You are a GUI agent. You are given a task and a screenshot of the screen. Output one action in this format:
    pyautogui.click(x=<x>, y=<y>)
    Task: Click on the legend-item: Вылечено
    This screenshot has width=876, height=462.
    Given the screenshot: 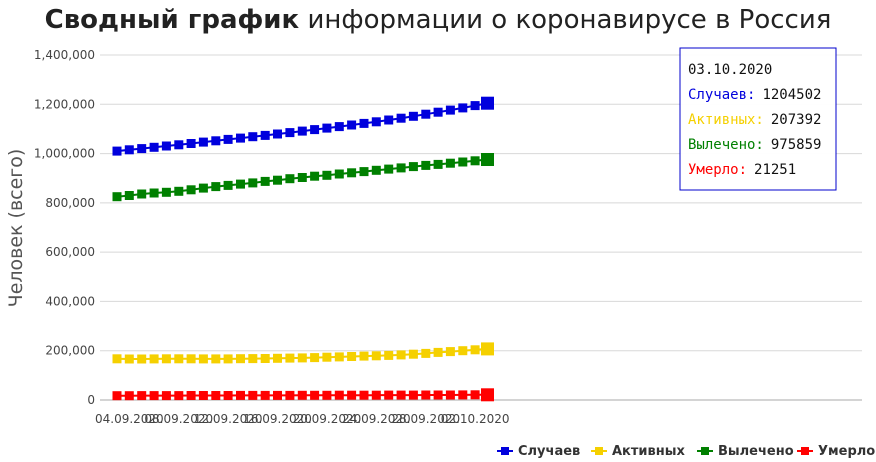 What is the action you would take?
    pyautogui.click(x=745, y=451)
    